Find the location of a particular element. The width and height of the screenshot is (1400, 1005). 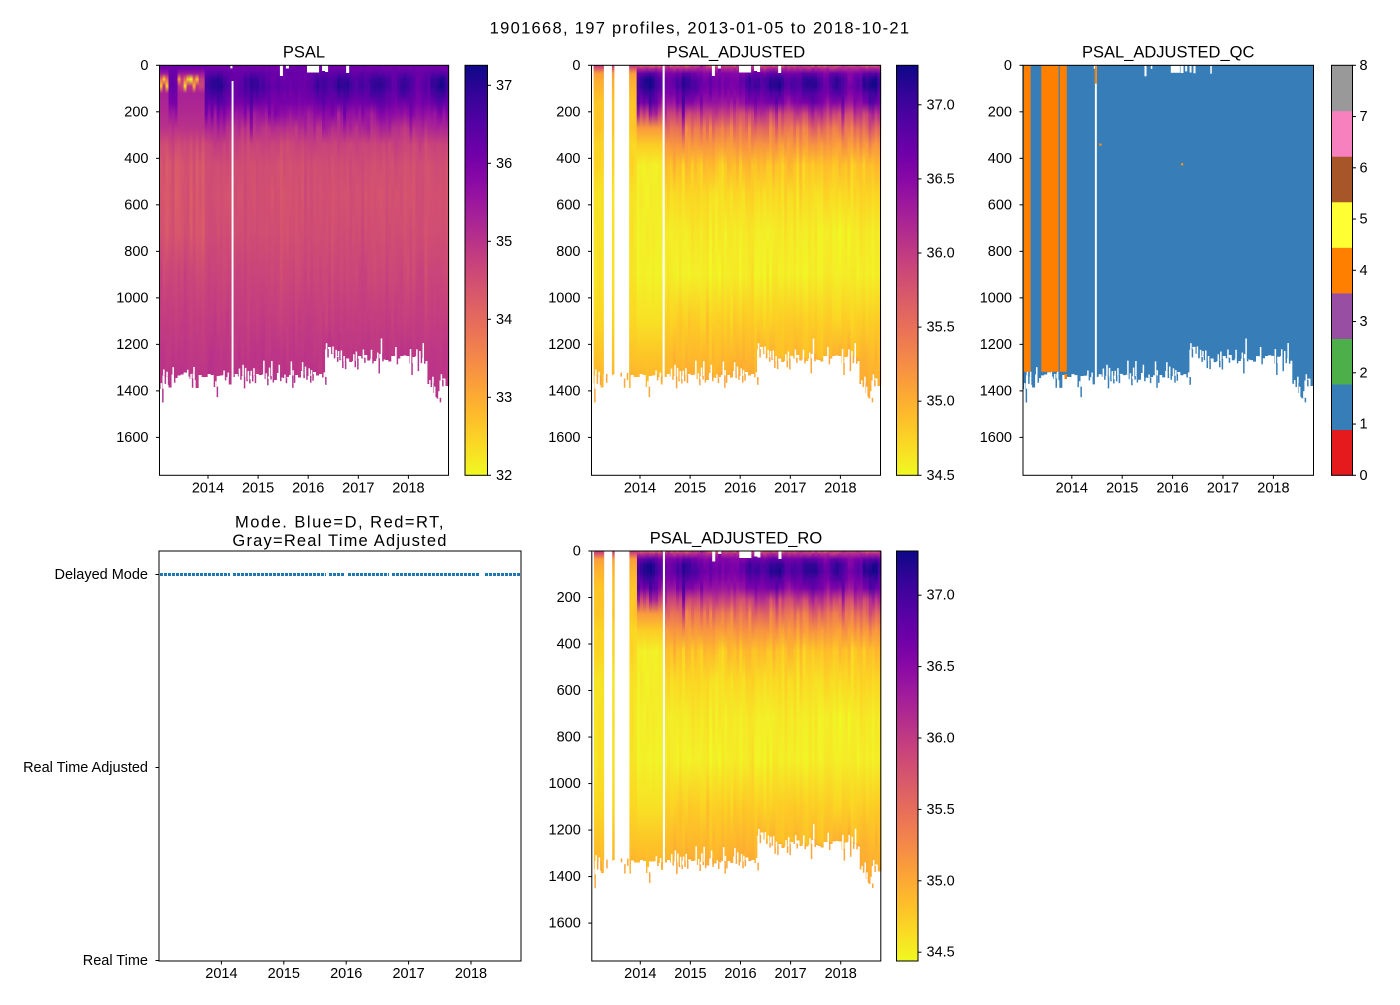

svg-text: 32 is located at coordinates (504, 476).